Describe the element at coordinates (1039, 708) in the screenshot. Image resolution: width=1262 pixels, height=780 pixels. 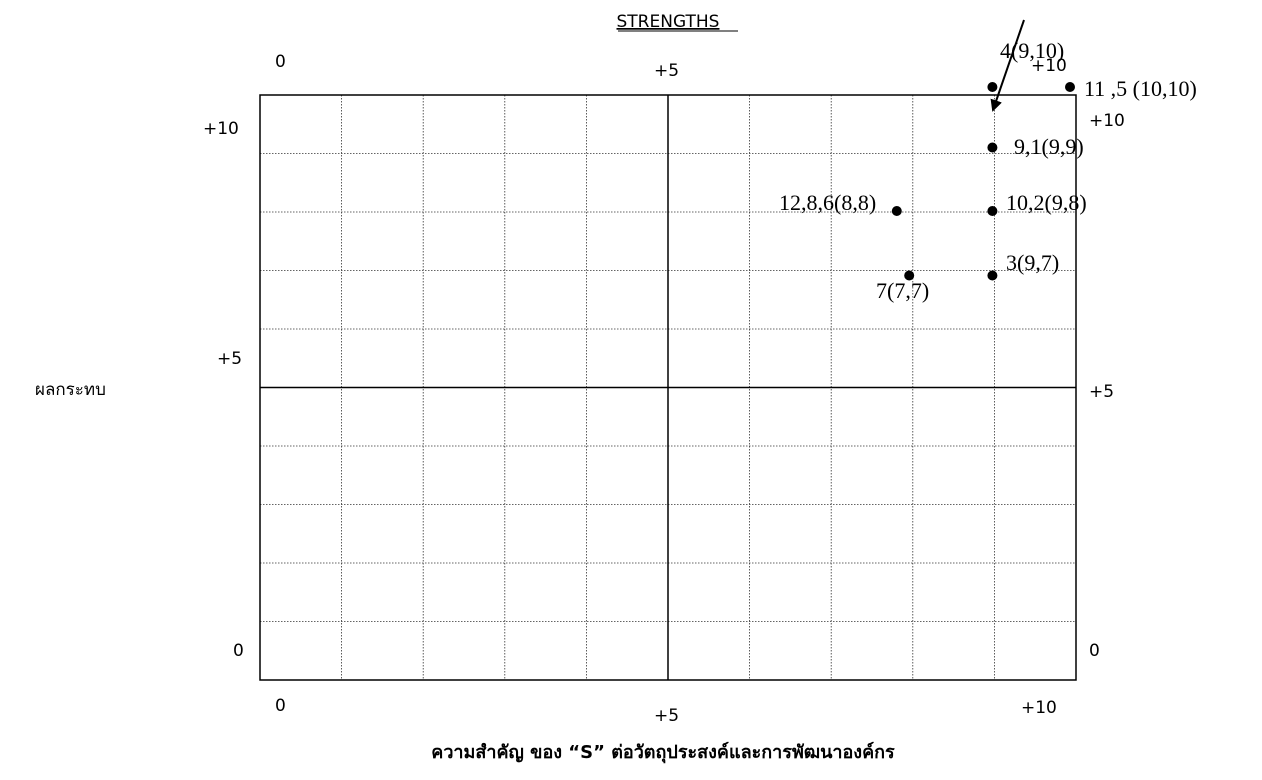
I see `tick-bottom-10: +10` at that location.